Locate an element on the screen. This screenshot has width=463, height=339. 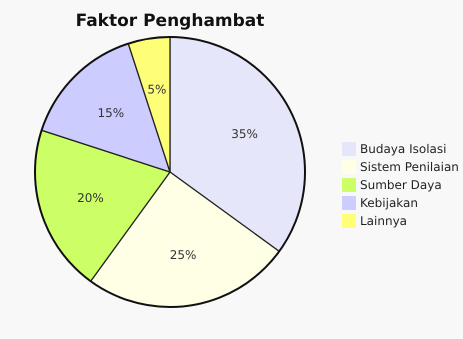
data-label: 35% is located at coordinates (244, 134).